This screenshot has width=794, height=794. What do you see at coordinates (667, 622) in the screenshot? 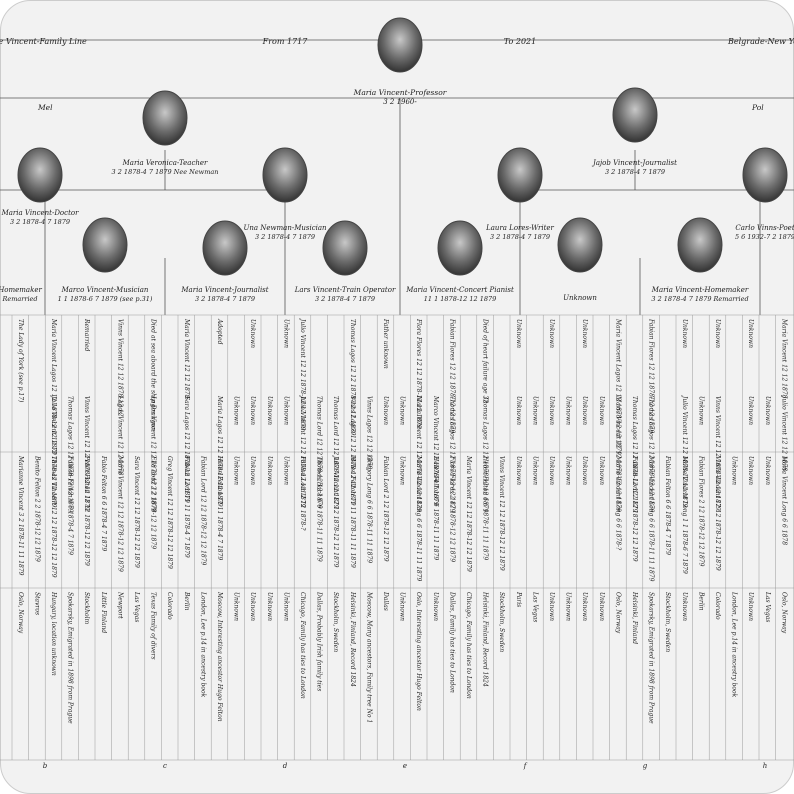
I see `cell-text: Stockholm, Sweden` at bounding box center [667, 622].